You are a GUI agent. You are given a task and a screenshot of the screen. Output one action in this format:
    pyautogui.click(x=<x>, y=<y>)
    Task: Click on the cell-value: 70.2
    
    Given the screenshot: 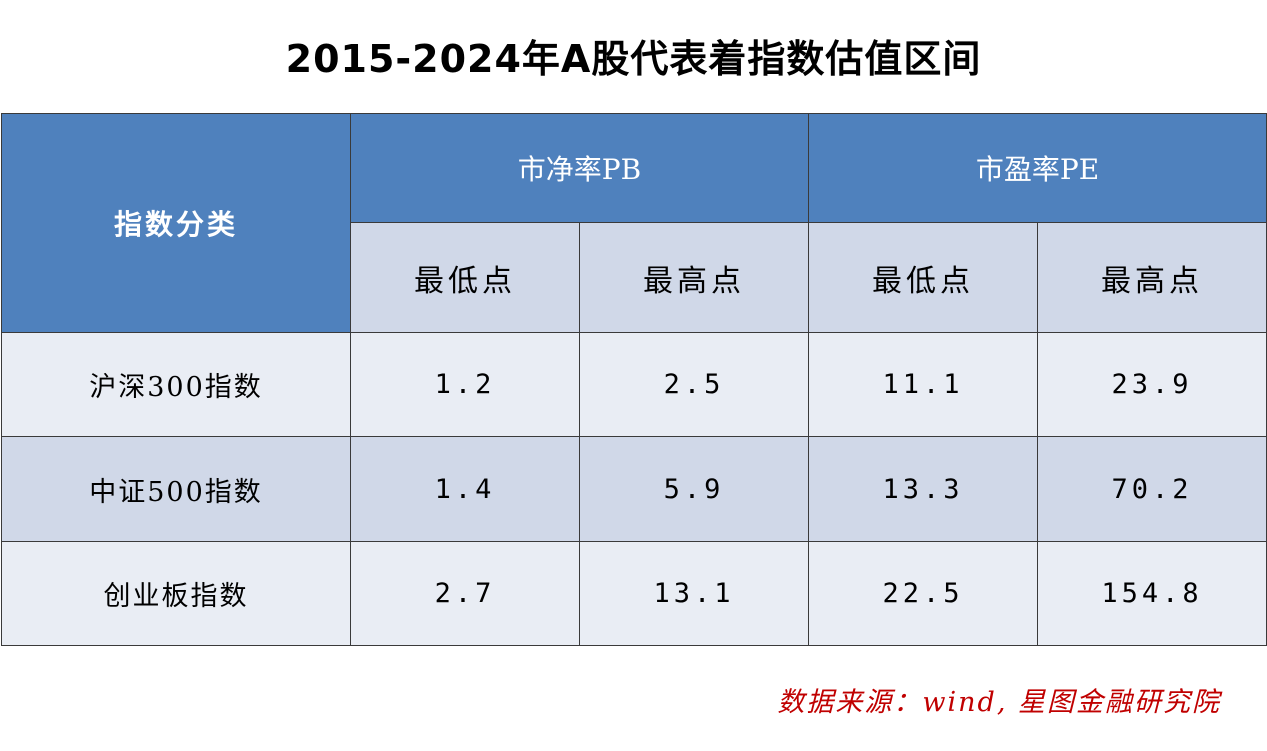 What is the action you would take?
    pyautogui.click(x=1152, y=489)
    